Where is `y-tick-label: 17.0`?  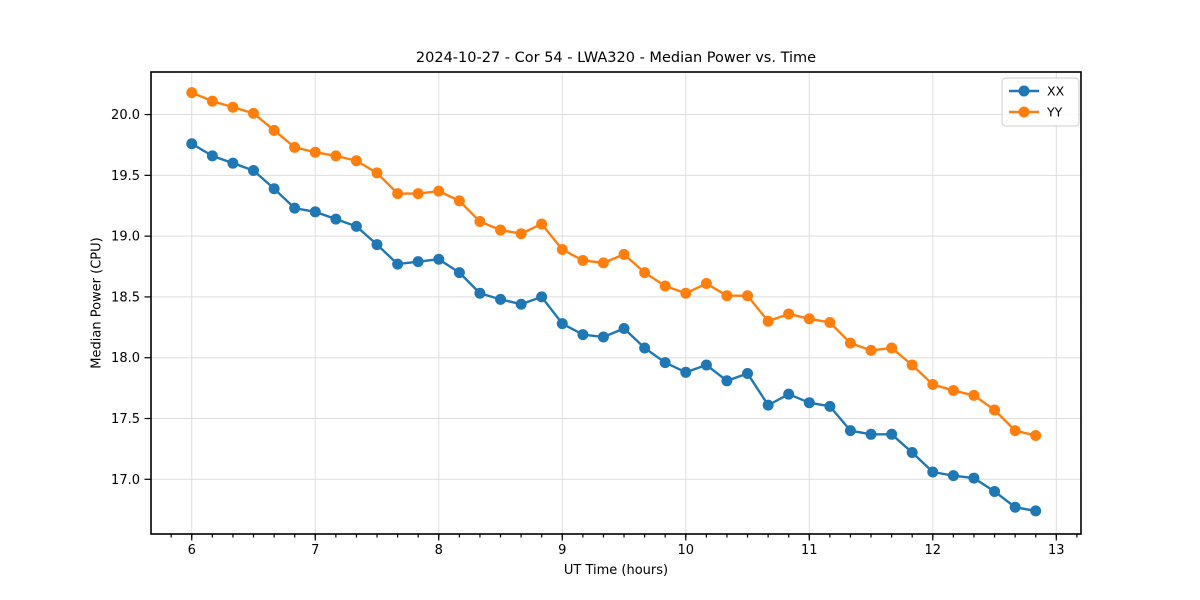
y-tick-label: 17.0 is located at coordinates (125, 480).